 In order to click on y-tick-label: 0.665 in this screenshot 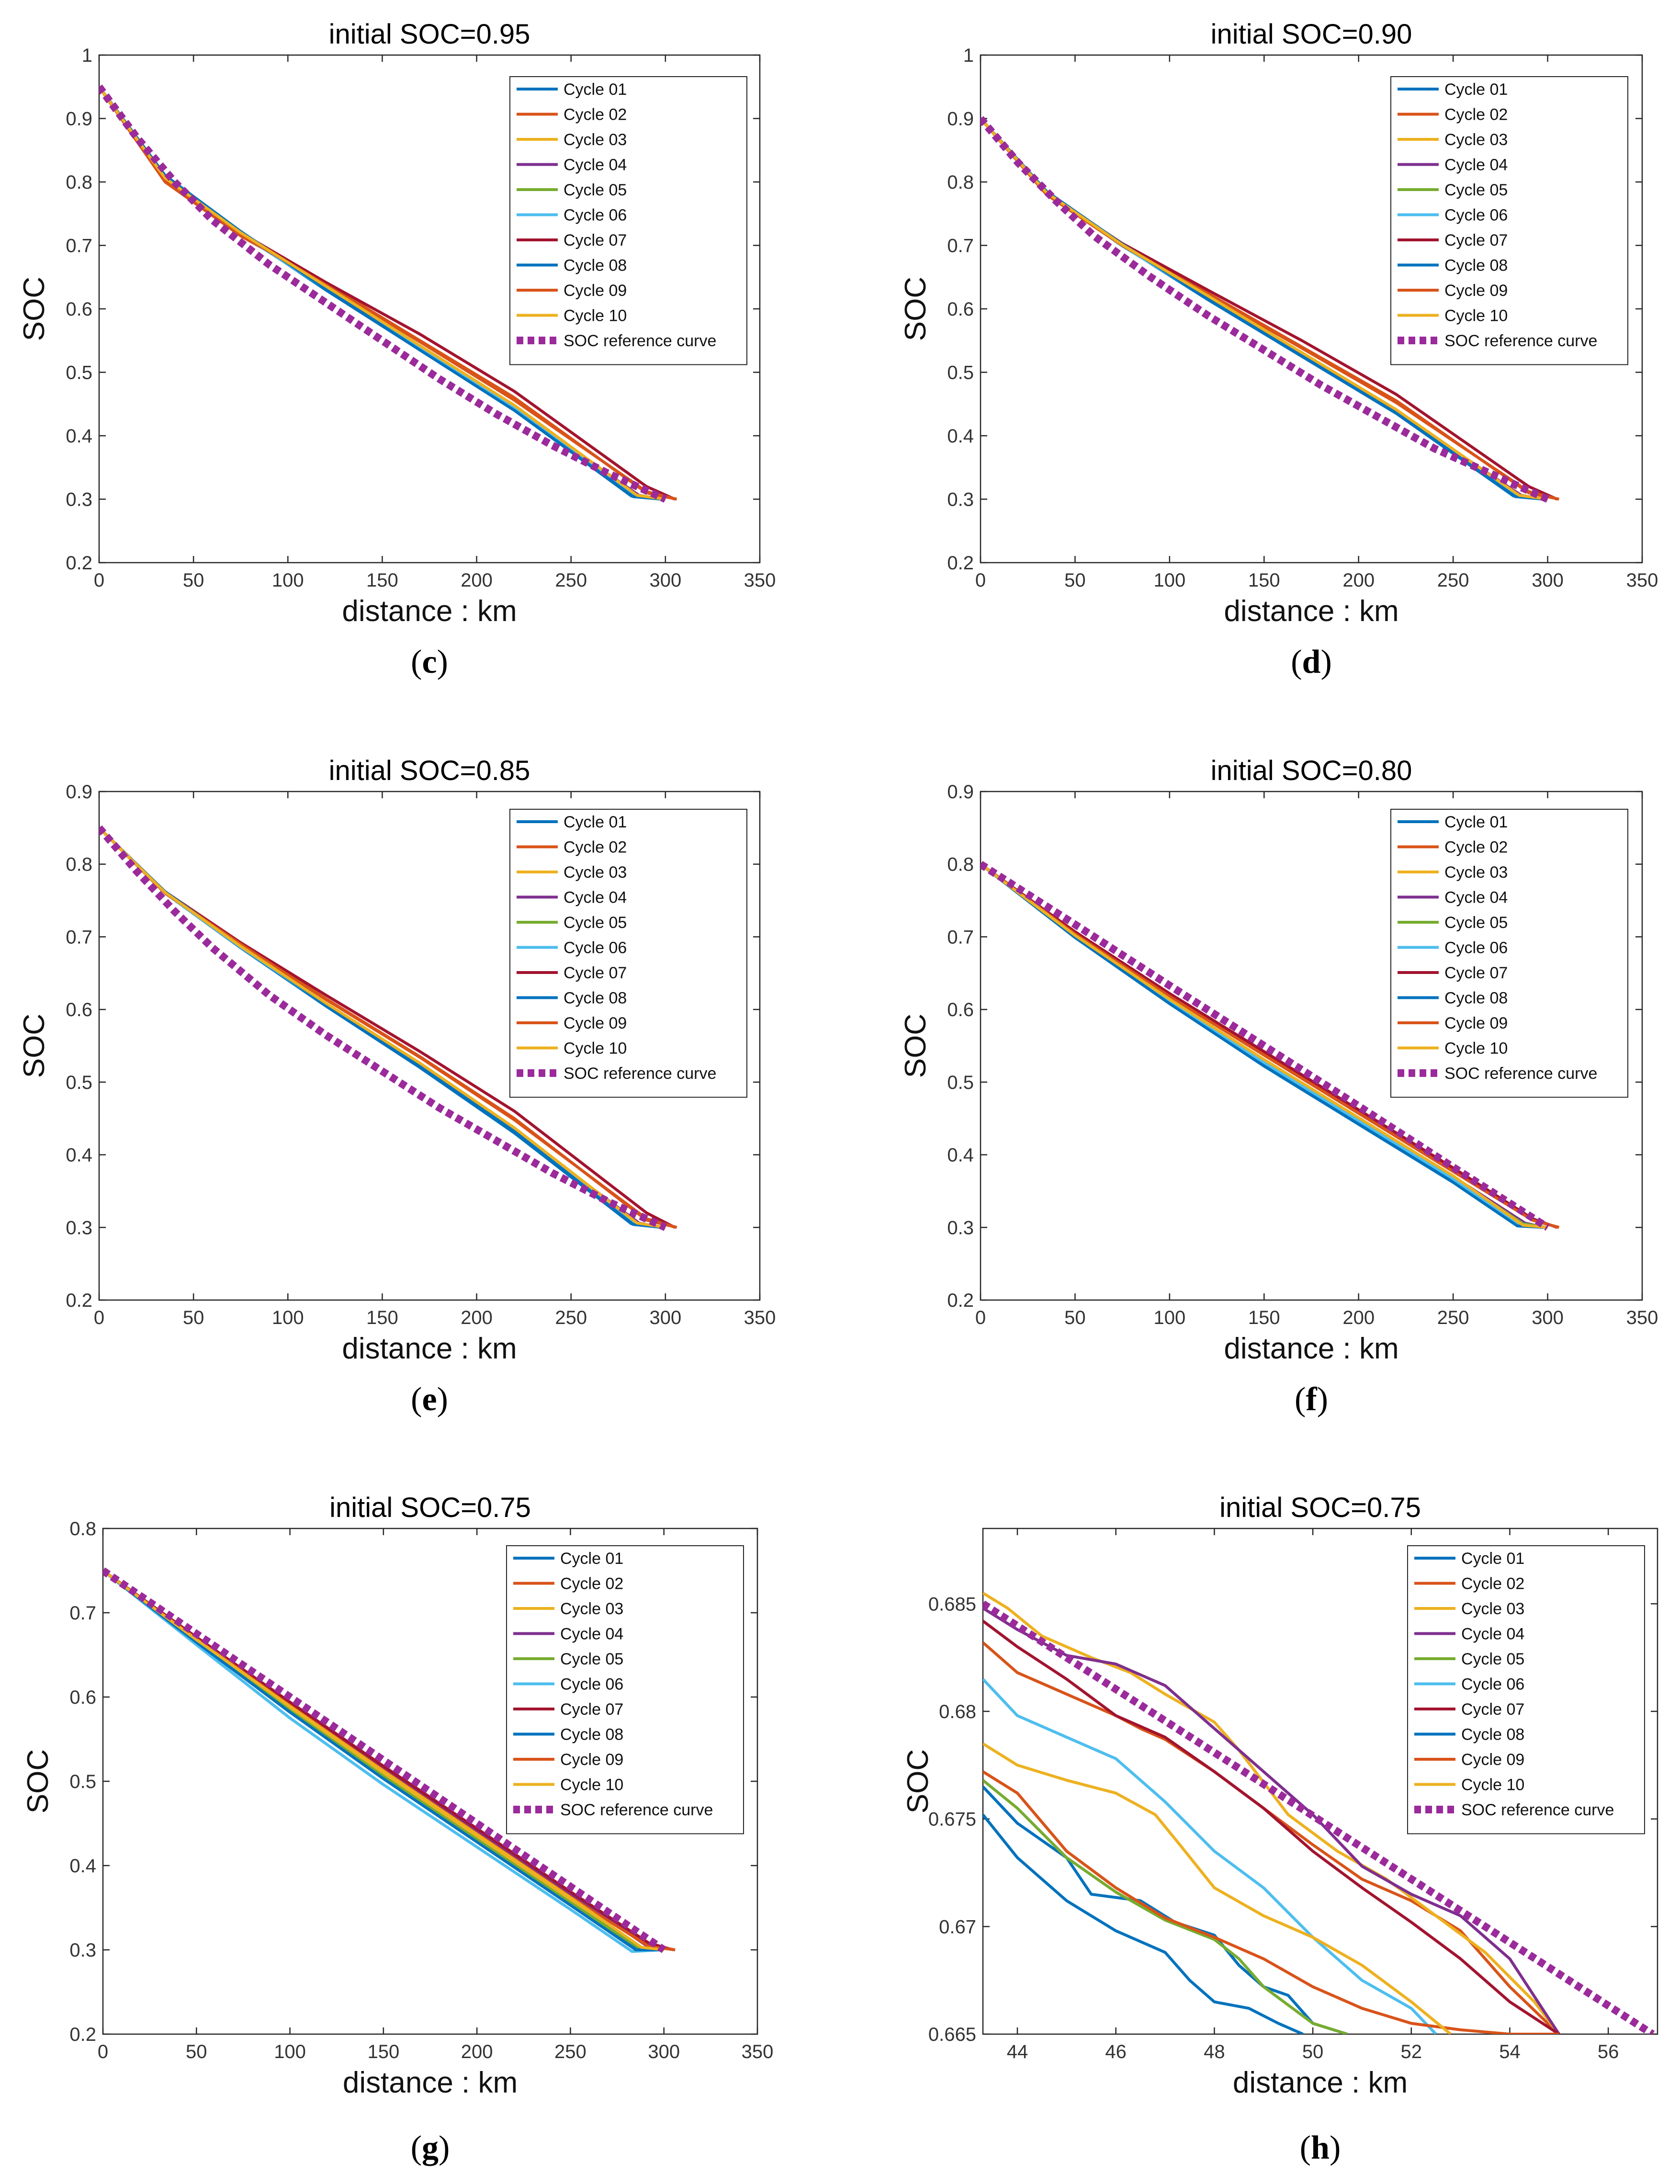, I will do `click(952, 2035)`.